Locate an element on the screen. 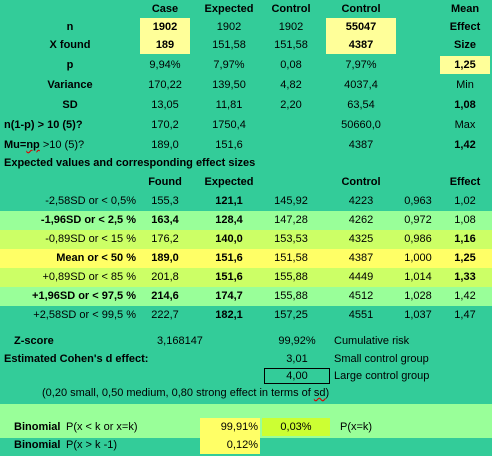 The image size is (492, 456). cell-n-expected: 1902 is located at coordinates (229, 27).